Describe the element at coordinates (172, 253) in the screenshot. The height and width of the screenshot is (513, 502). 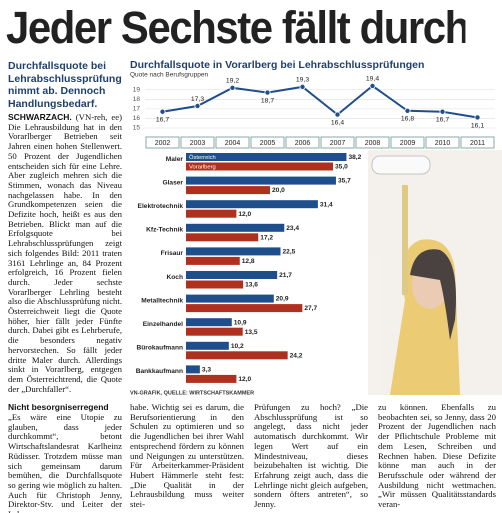
I see `category-label: Frisaur` at that location.